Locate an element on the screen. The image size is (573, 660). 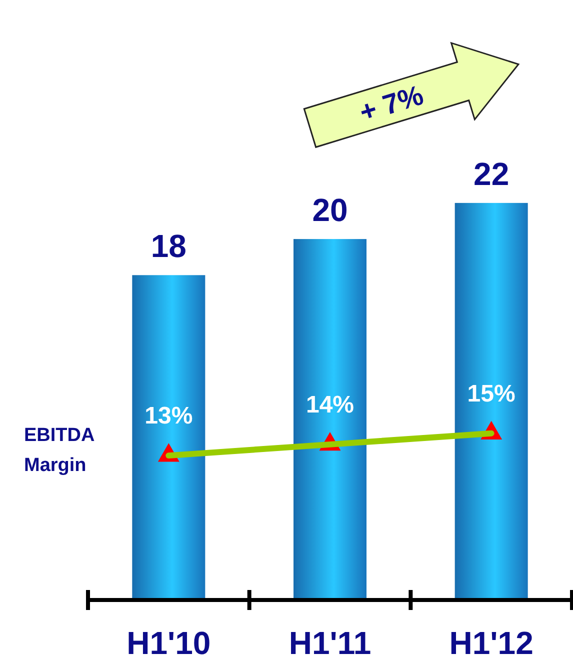
annotation: EBITDA Margin is located at coordinates (59, 450).